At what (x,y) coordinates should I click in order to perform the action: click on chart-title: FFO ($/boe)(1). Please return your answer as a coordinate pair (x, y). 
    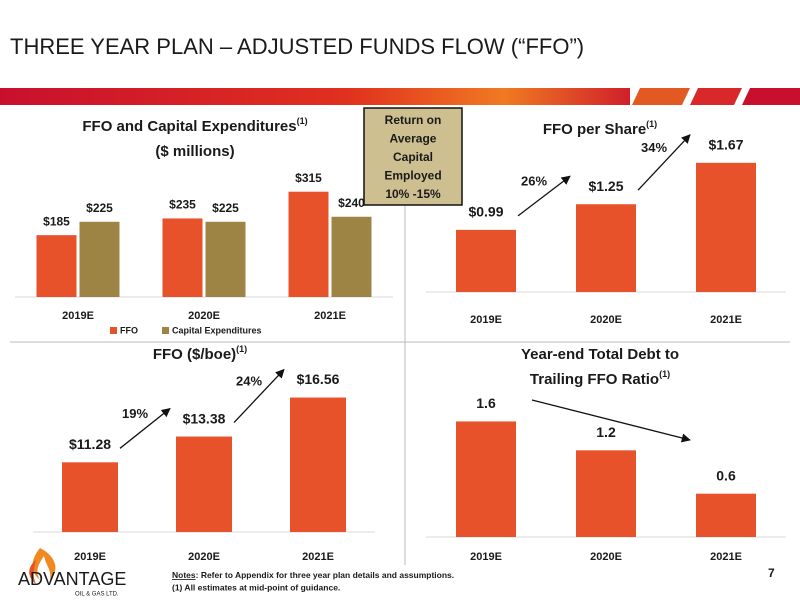
    Looking at the image, I should click on (200, 353).